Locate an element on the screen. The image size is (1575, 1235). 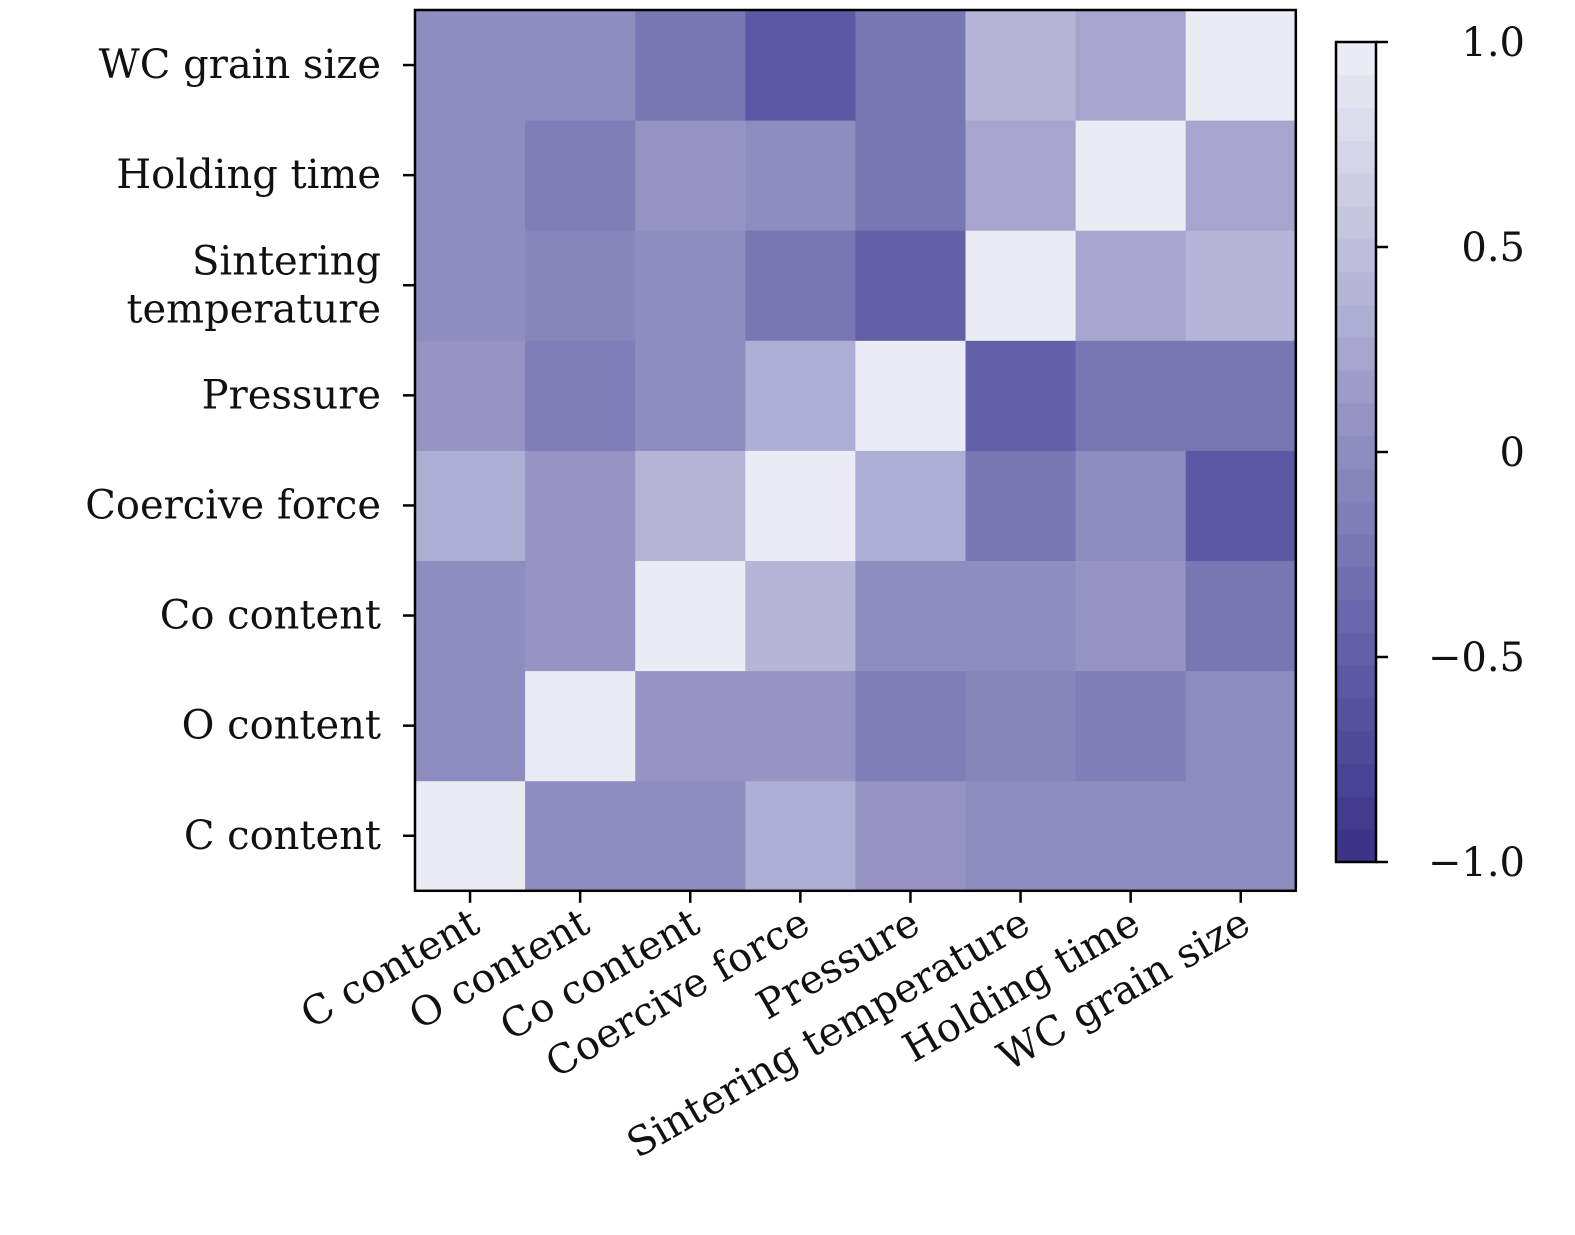
y-tick-label: C content is located at coordinates (282, 836).